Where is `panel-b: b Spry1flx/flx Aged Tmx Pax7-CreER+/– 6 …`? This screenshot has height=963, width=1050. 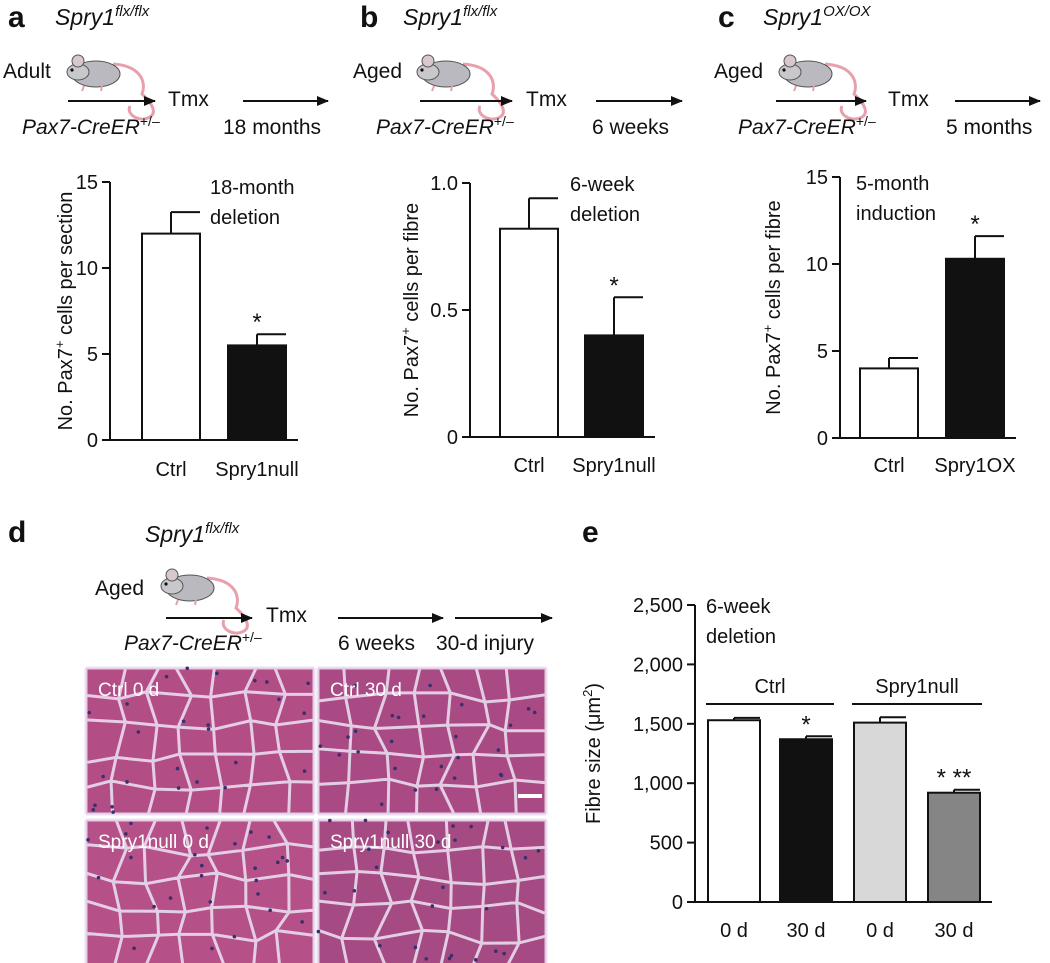
panel-b: b Spry1flx/flx Aged Tmx Pax7-CreER+/– 6 … is located at coordinates (518, 70).